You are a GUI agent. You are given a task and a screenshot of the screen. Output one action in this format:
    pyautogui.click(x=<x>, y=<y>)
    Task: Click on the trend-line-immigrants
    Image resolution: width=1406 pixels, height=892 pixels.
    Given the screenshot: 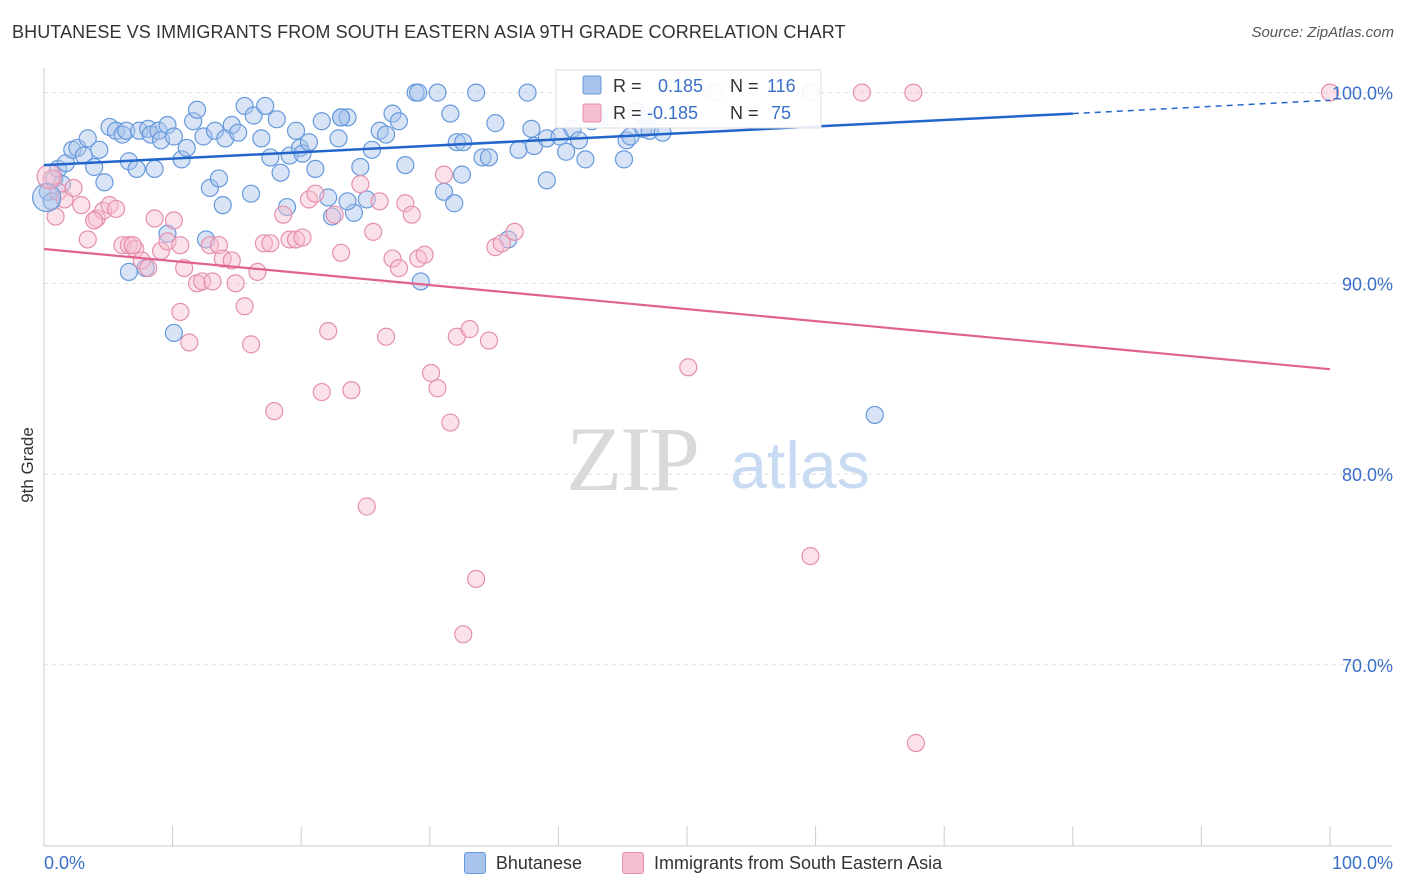 What is the action you would take?
    pyautogui.click(x=687, y=309)
    